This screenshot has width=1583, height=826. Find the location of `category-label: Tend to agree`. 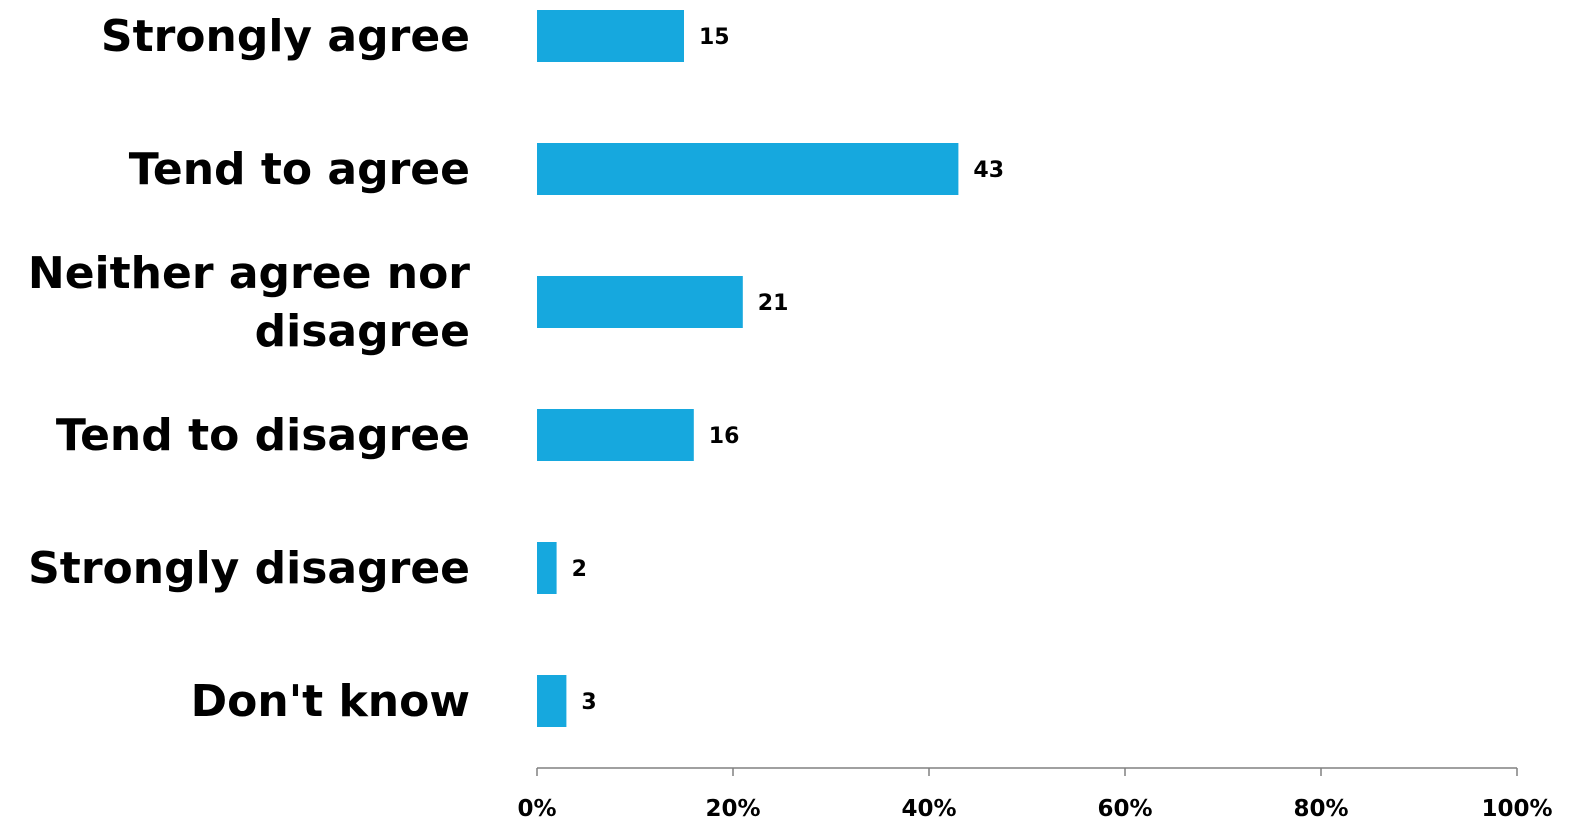

category-label: Tend to agree is located at coordinates (299, 169).